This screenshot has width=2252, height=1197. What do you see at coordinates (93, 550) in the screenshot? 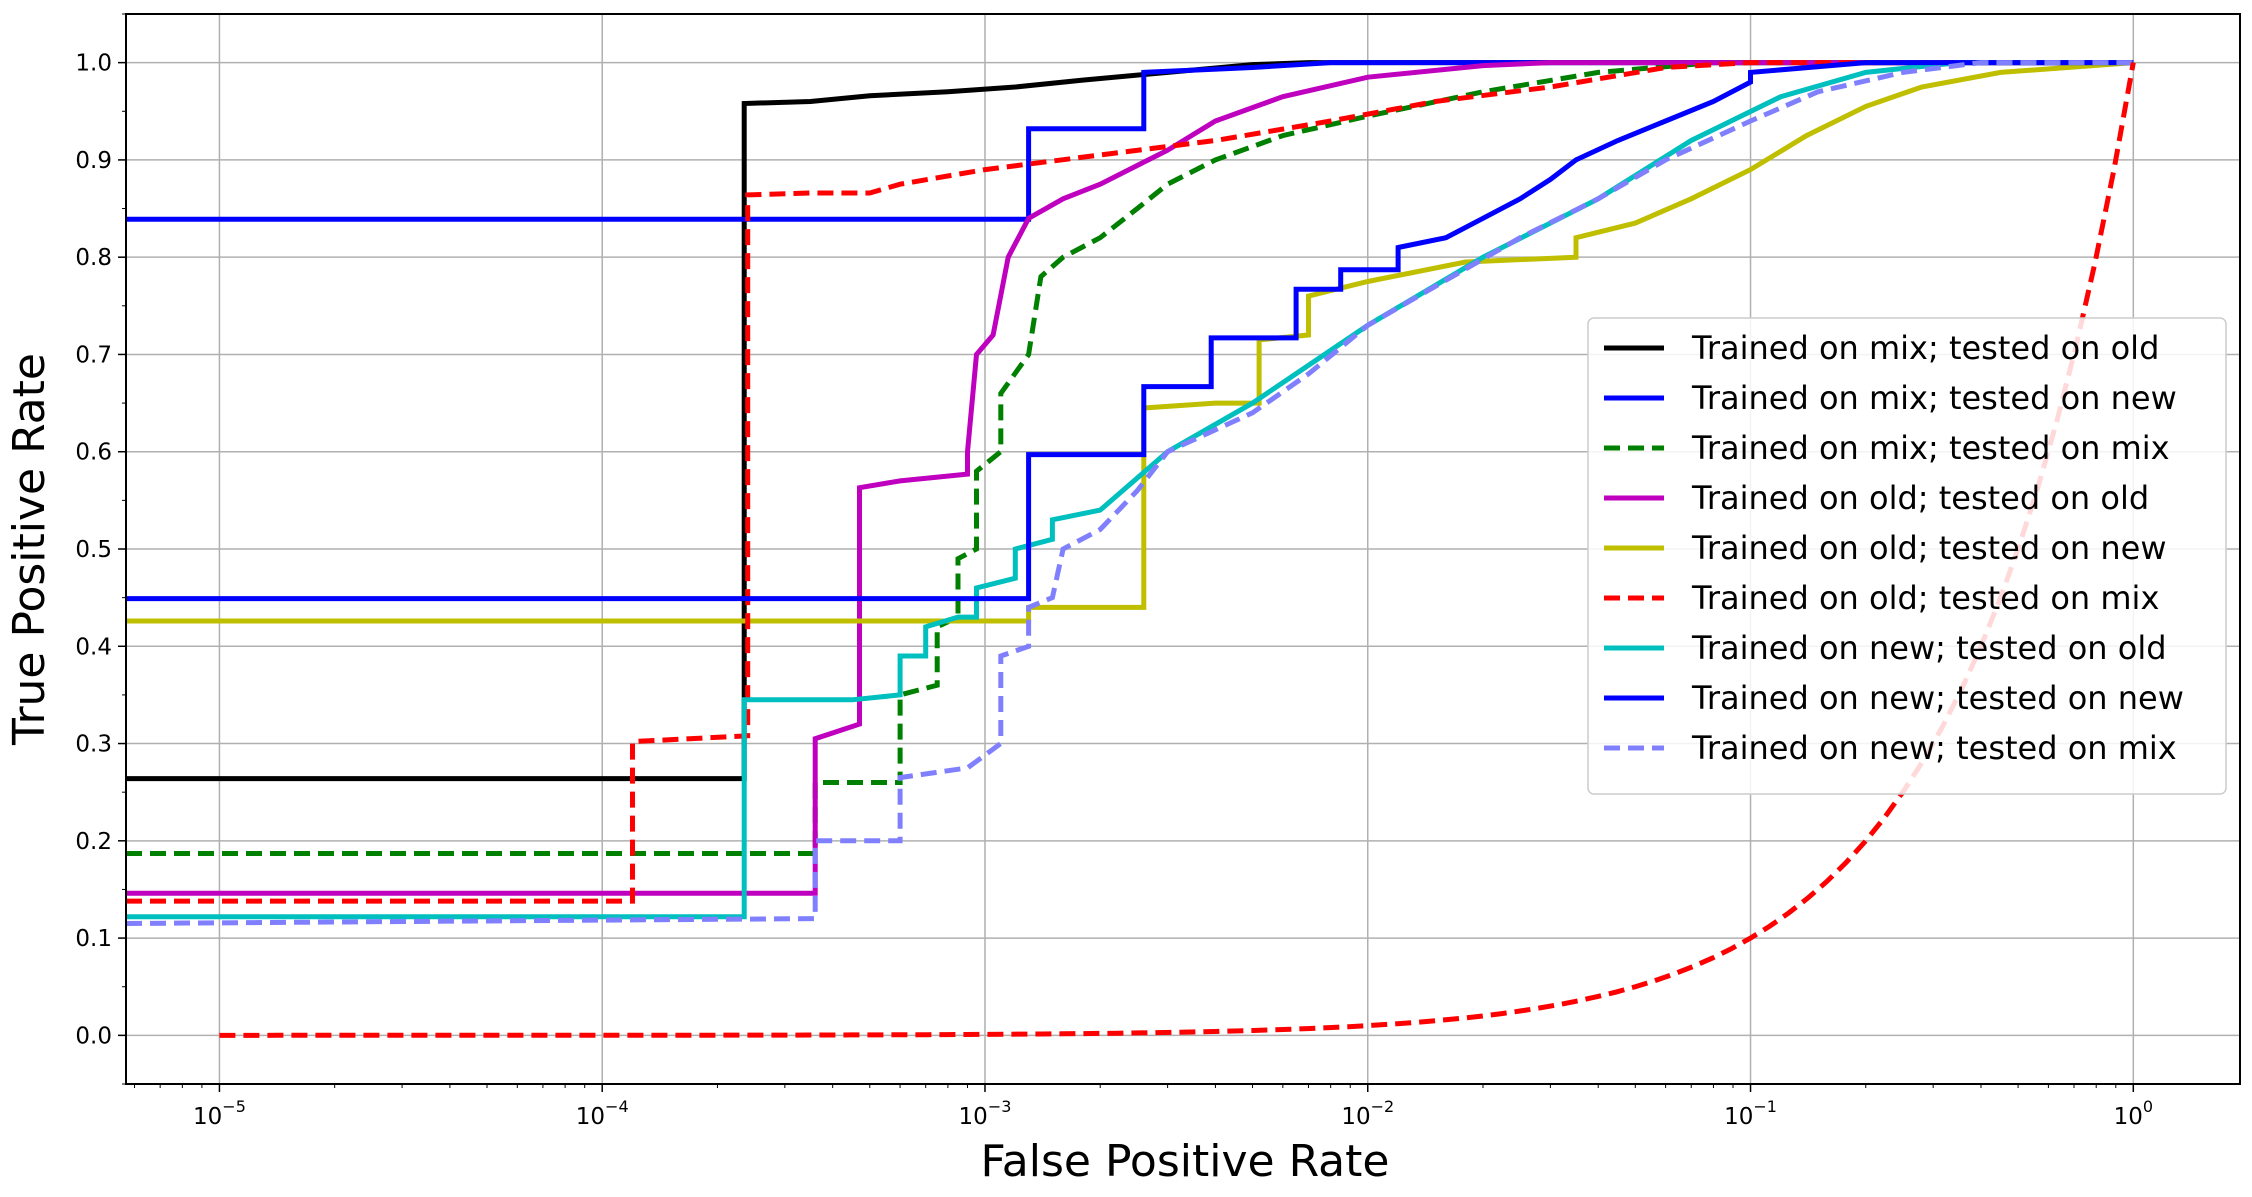
I see `y-tick-label: 0.5` at bounding box center [93, 550].